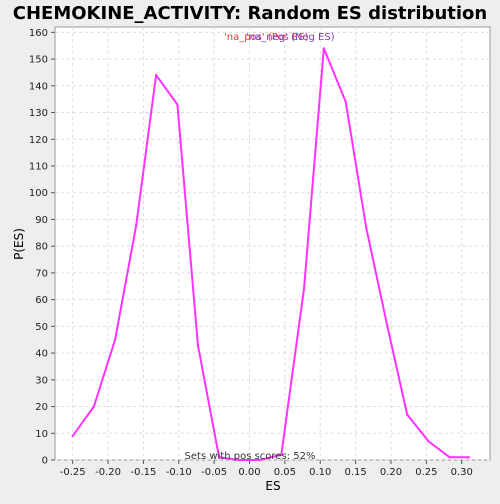  I want to click on y-axis: 0 10 20 30 40 50 60 70 80 90 100 110 120 130 140 150 160, so click(42, 247).